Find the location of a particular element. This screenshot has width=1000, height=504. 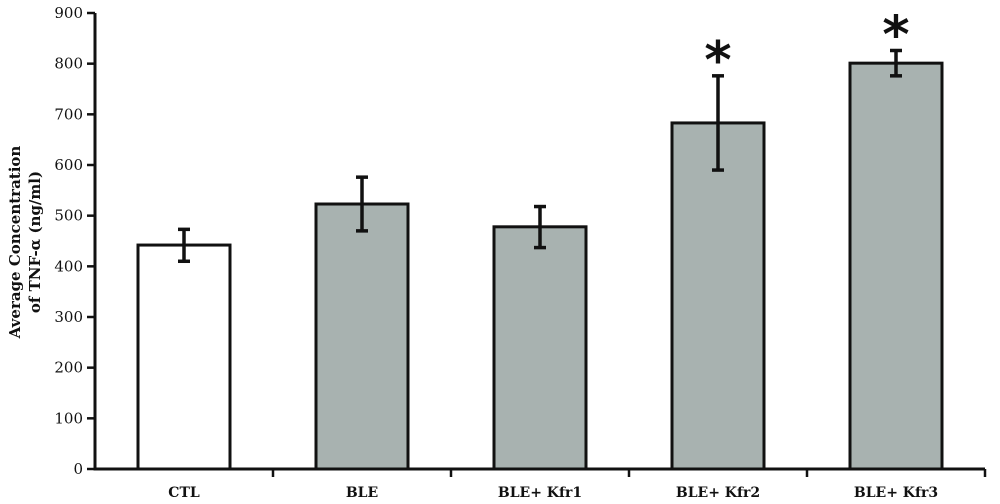

x-category-label: CTL is located at coordinates (184, 493).